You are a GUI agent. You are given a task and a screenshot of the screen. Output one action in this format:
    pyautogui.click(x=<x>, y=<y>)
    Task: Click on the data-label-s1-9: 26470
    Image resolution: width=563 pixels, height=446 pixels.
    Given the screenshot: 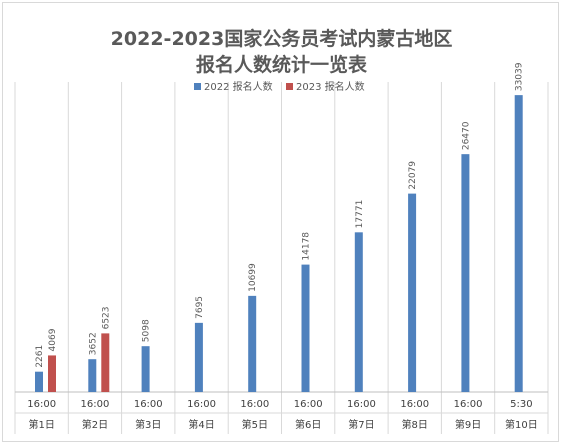 What is the action you would take?
    pyautogui.click(x=466, y=135)
    